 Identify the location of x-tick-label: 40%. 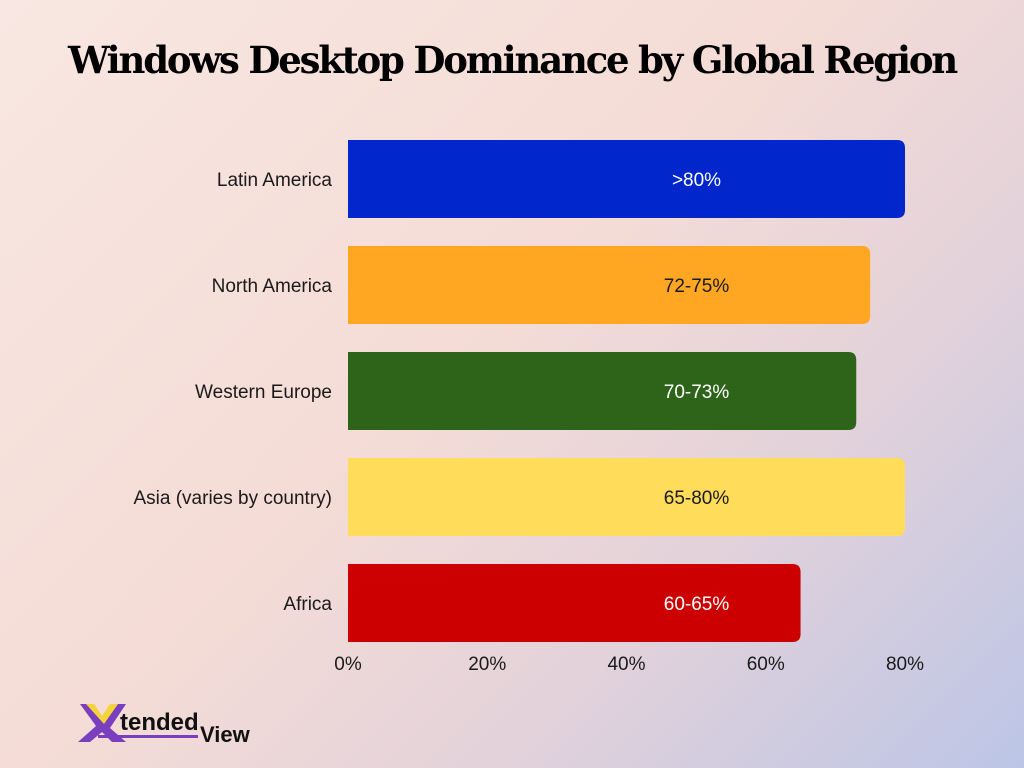
(626, 664).